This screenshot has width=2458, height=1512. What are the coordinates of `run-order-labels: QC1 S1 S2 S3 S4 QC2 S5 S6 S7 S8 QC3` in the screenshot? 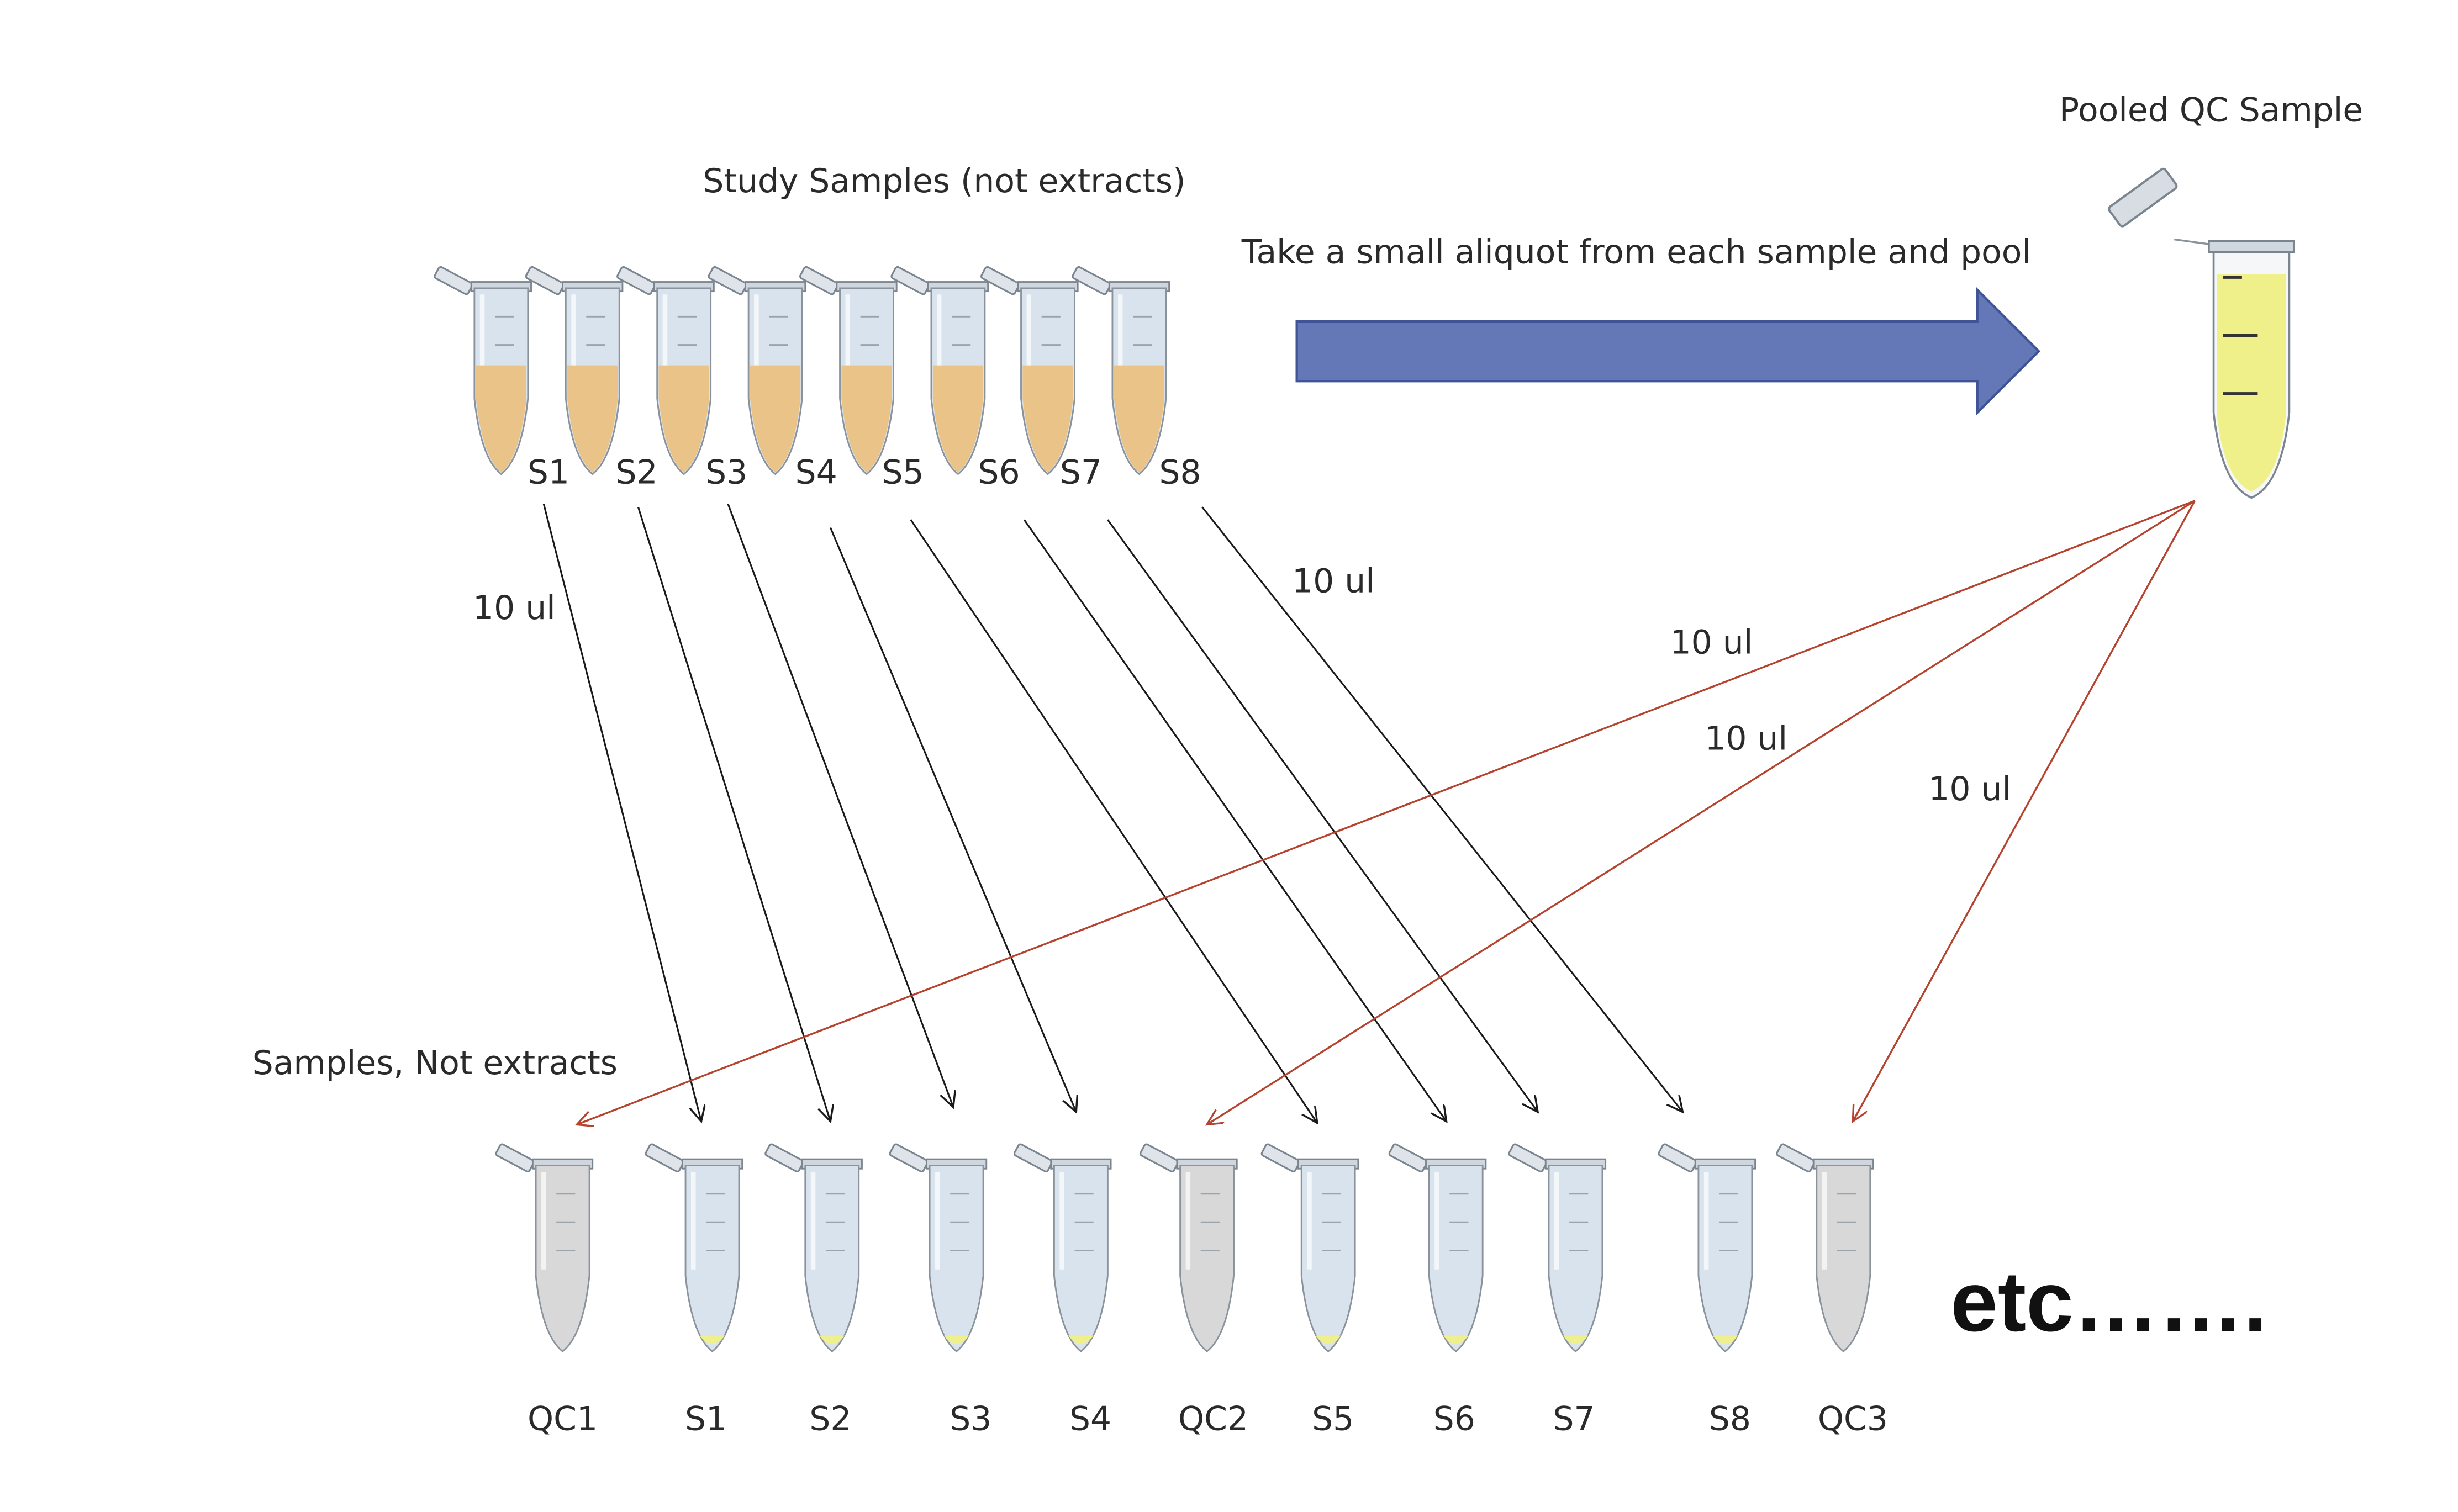 It's located at (1208, 1419).